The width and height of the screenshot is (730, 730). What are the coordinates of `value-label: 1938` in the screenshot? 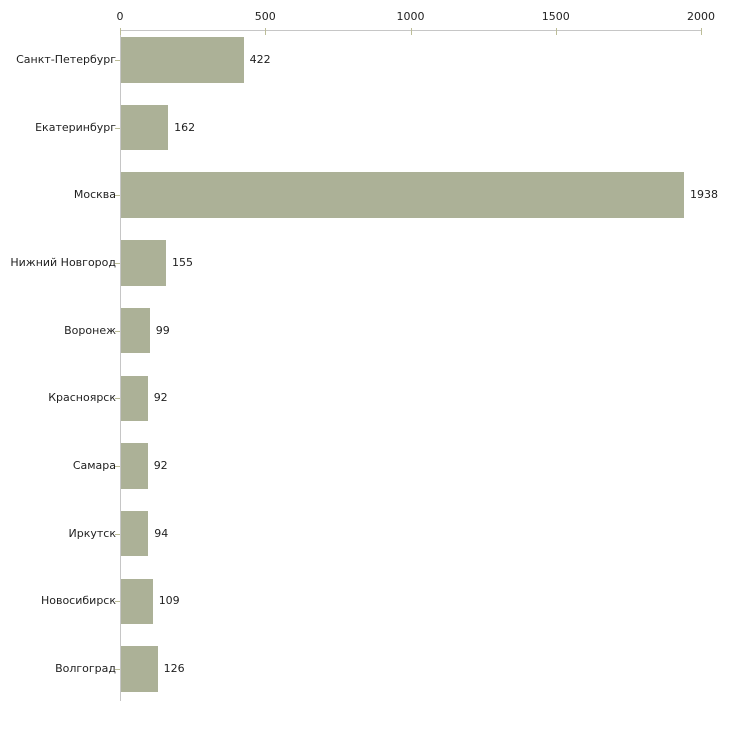 It's located at (704, 195).